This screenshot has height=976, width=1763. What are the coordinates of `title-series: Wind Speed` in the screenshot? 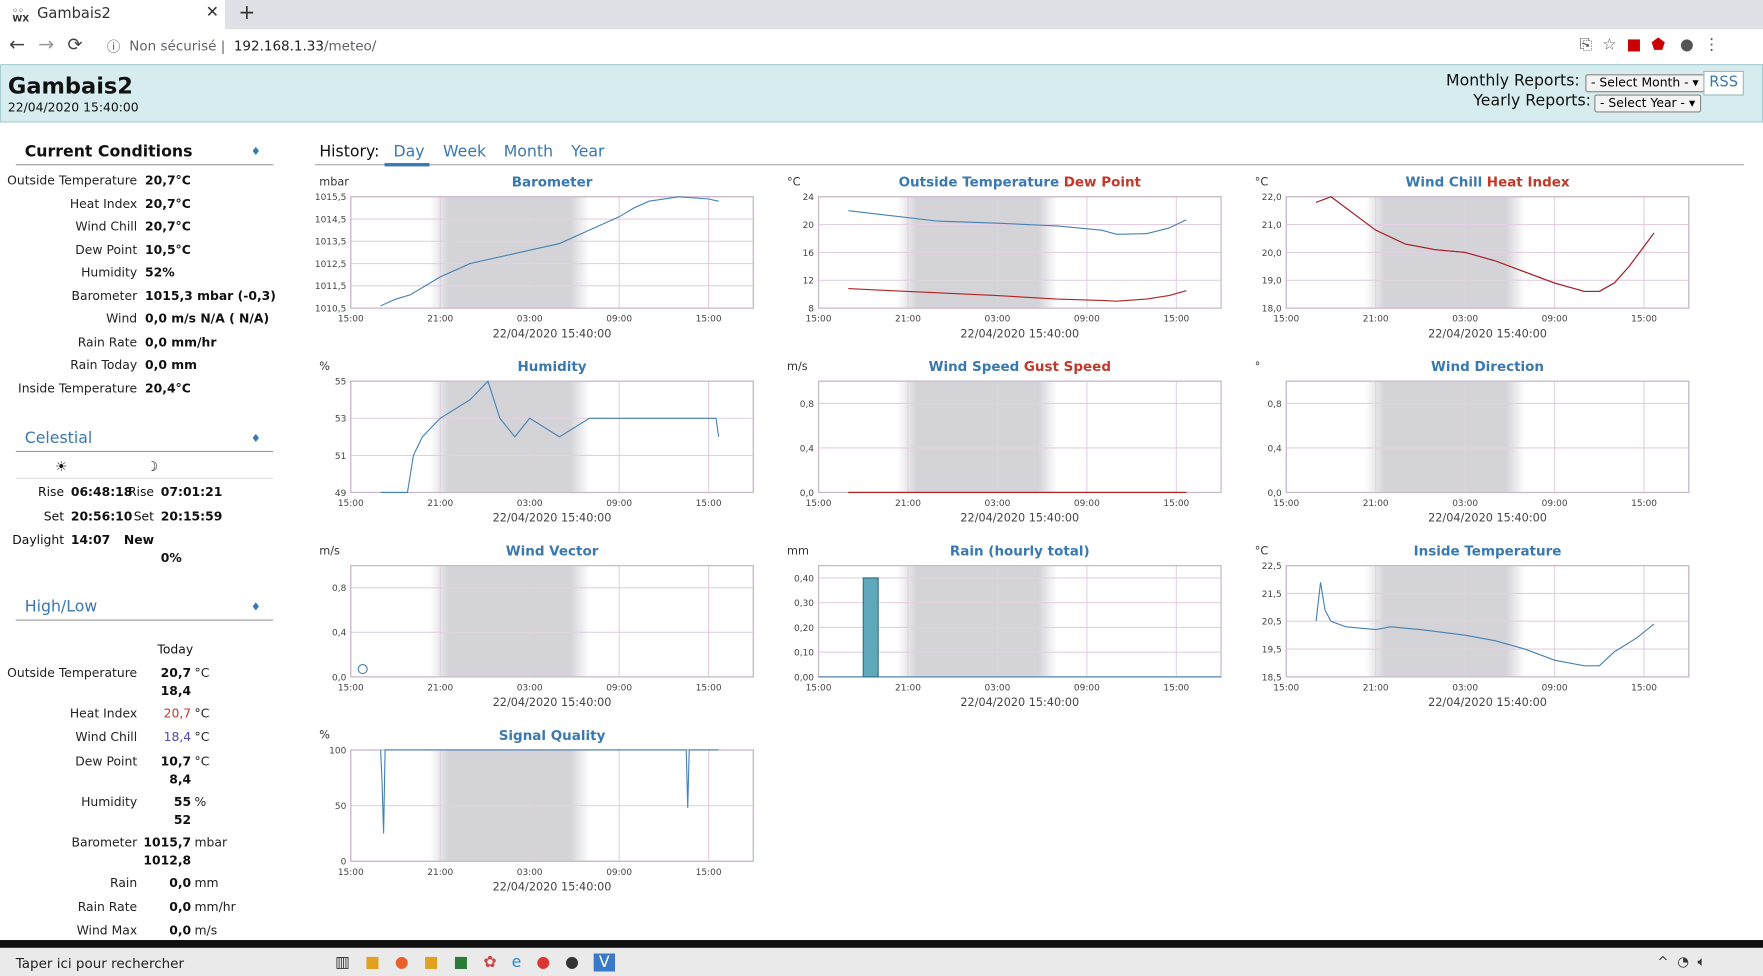 It's located at (974, 367).